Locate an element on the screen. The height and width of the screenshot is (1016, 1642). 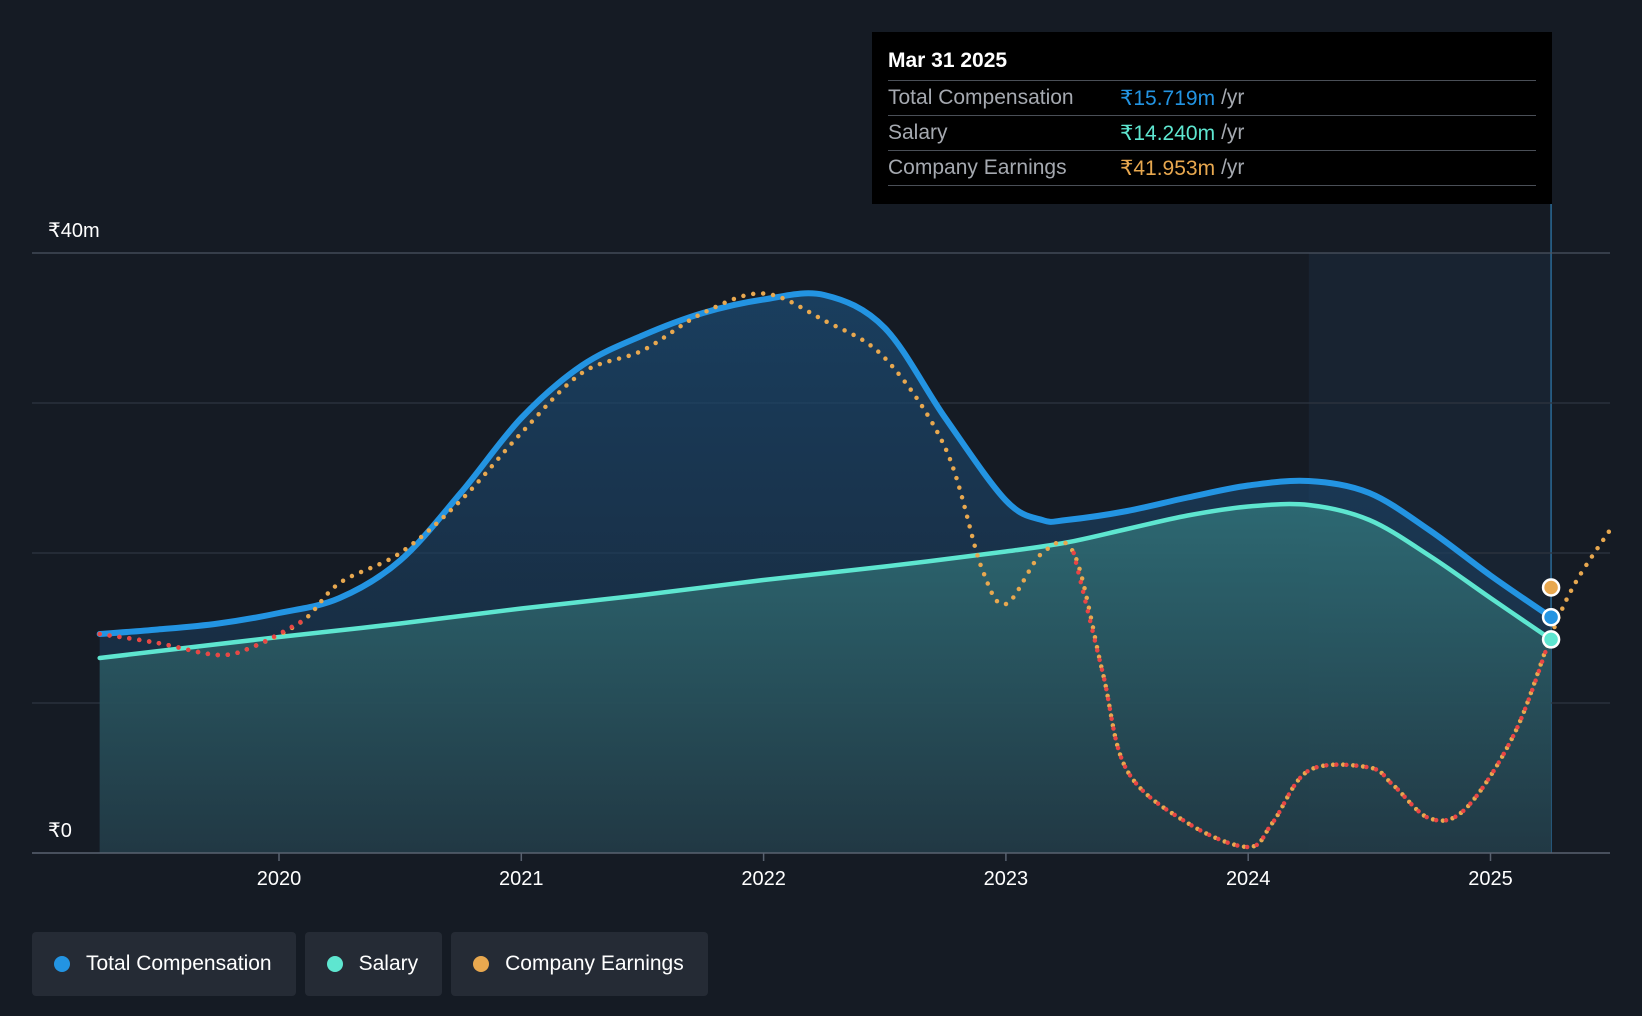
legend-label: Total Compensation is located at coordinates (179, 963).